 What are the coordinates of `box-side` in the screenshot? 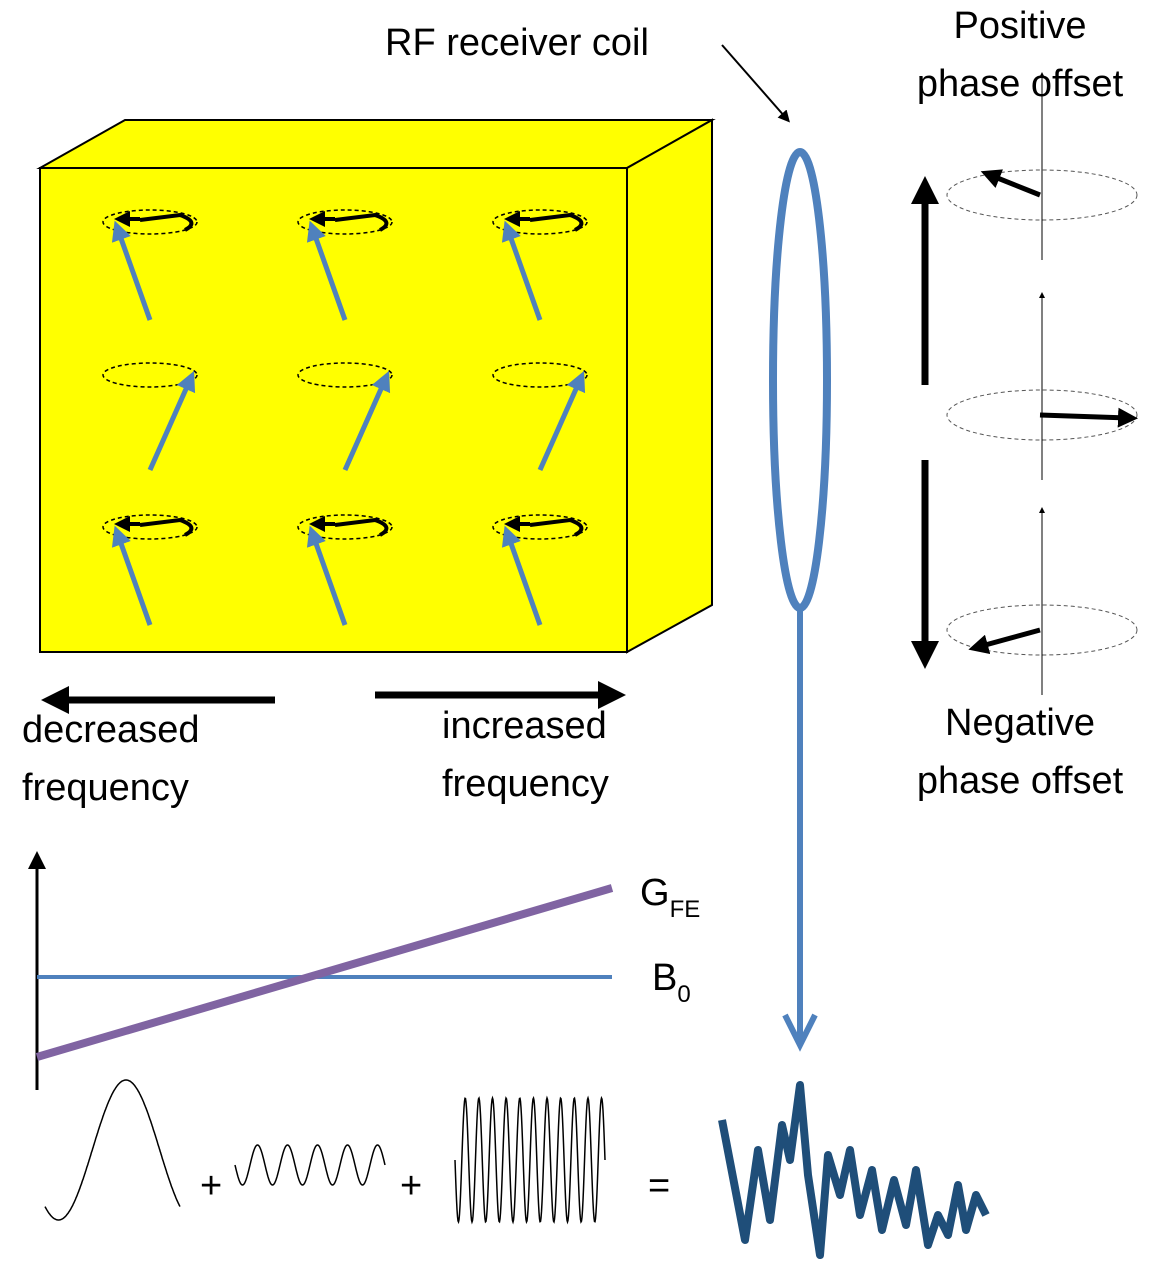 It's located at (669, 386).